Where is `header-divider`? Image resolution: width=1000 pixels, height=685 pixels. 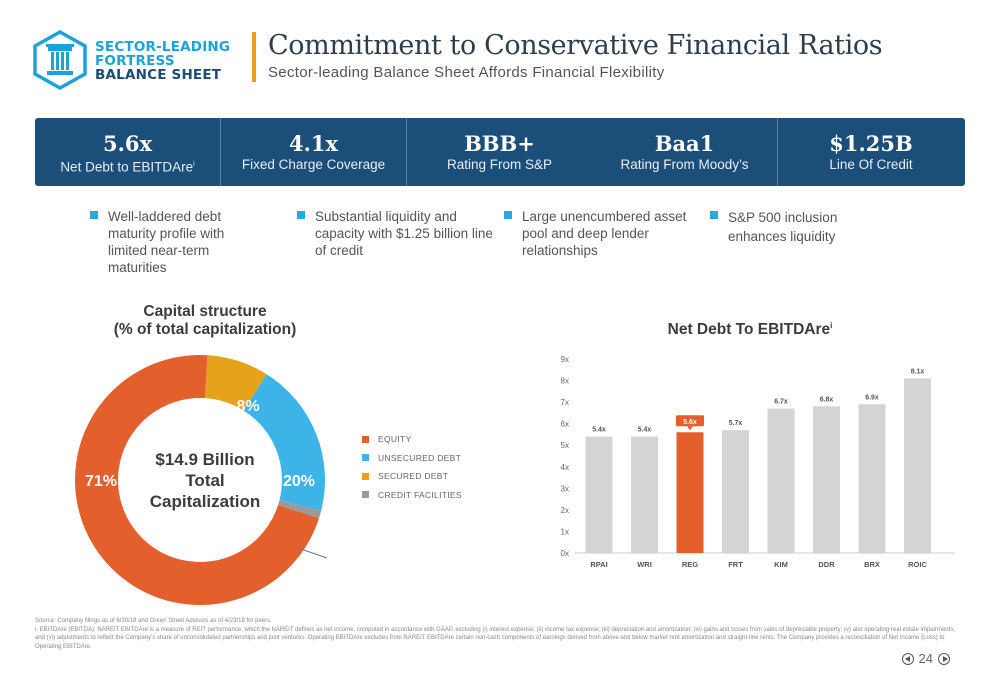 header-divider is located at coordinates (254, 57).